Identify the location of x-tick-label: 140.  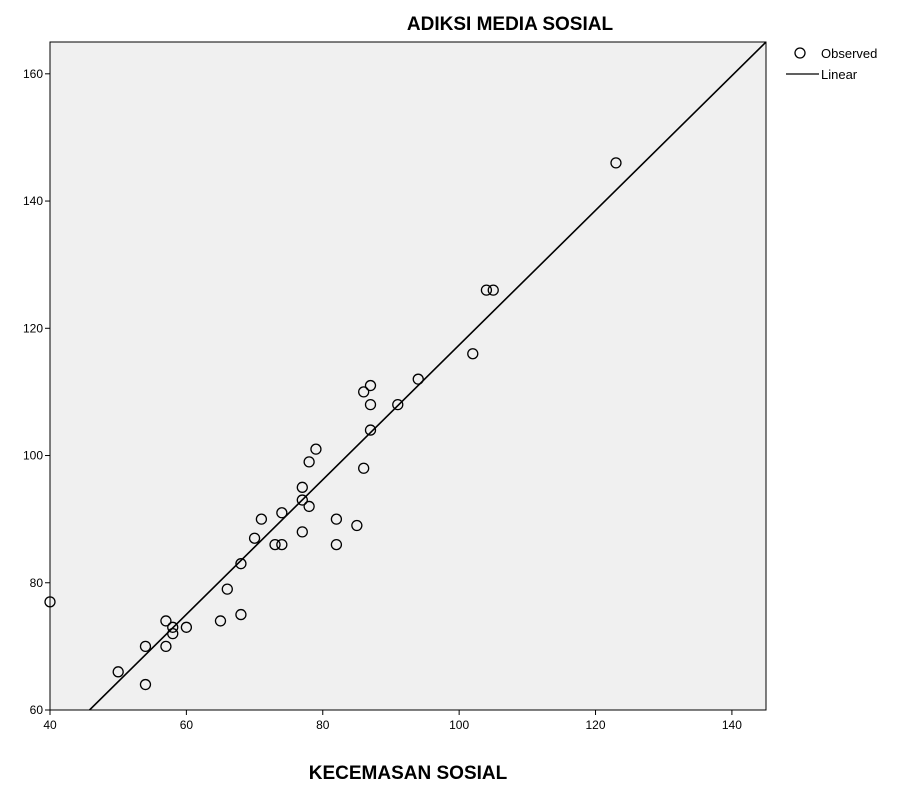
(732, 725).